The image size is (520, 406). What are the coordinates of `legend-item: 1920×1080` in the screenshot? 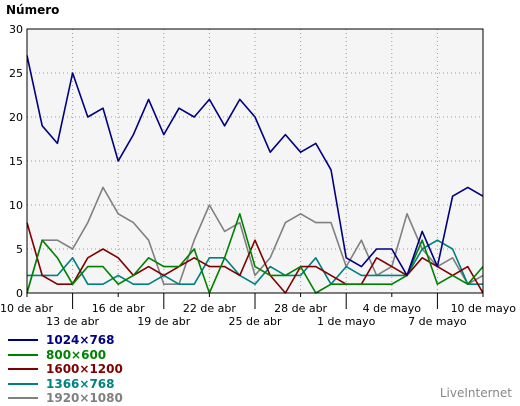 It's located at (65, 398).